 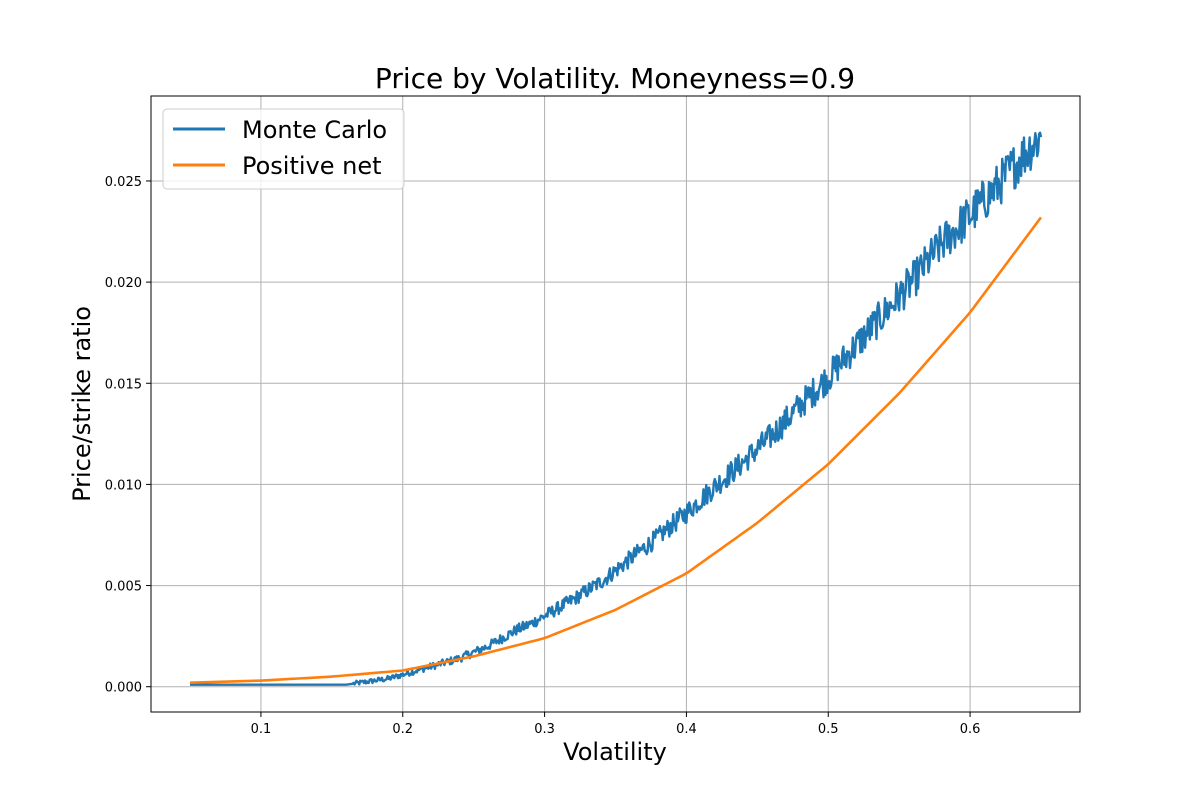 I want to click on x-tick-label: 0.2, so click(x=402, y=729).